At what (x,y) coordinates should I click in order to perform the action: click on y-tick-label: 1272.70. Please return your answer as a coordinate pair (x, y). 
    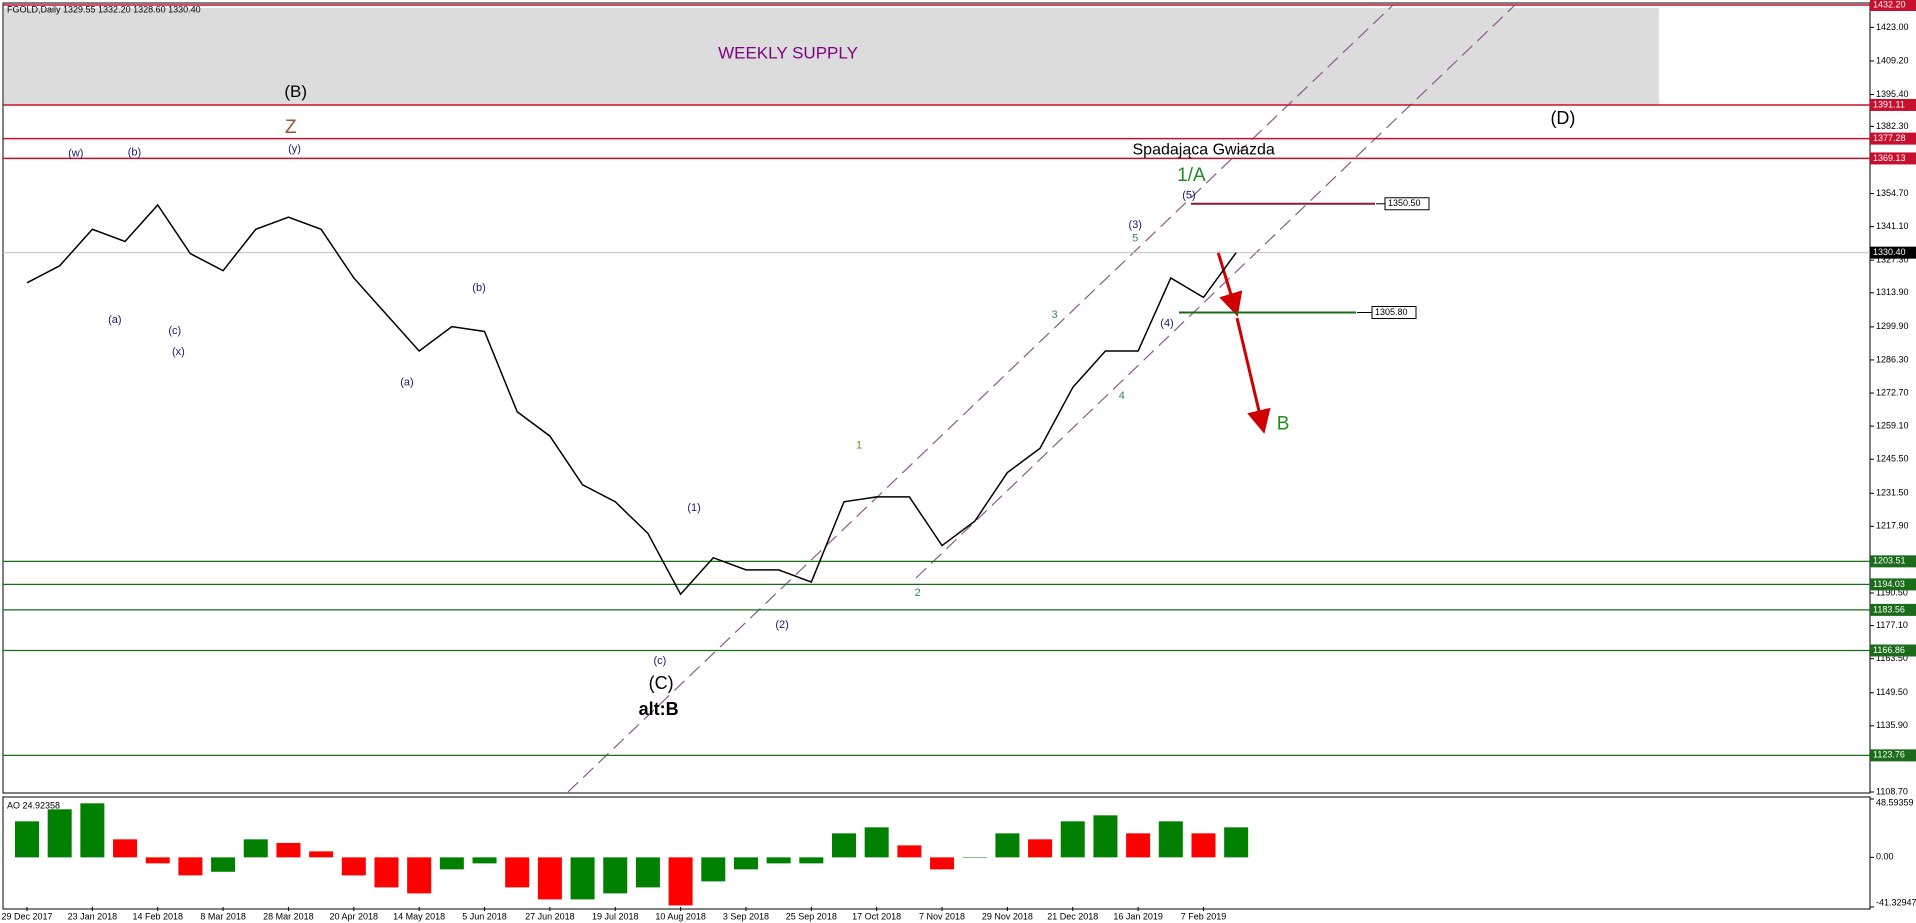
    Looking at the image, I should click on (1892, 392).